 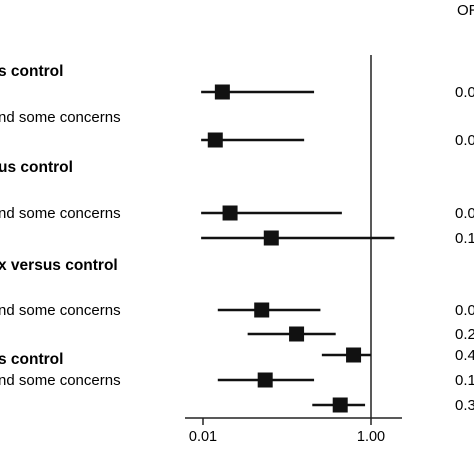 I want to click on column-header: OR, so click(x=465, y=10).